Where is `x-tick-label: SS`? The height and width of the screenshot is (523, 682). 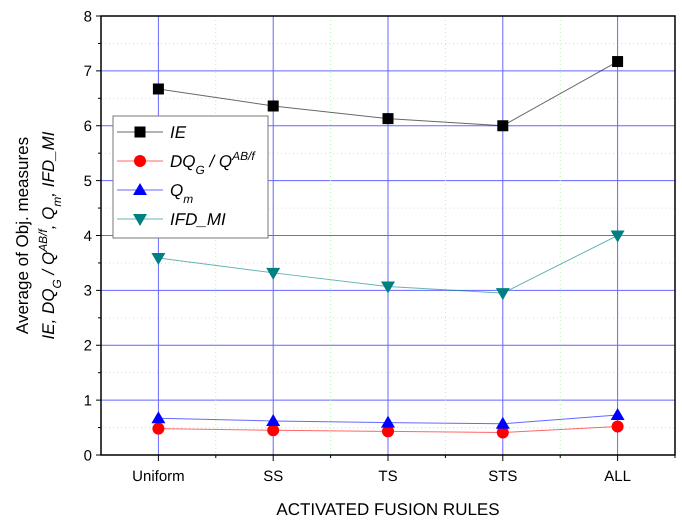 x-tick-label: SS is located at coordinates (273, 476).